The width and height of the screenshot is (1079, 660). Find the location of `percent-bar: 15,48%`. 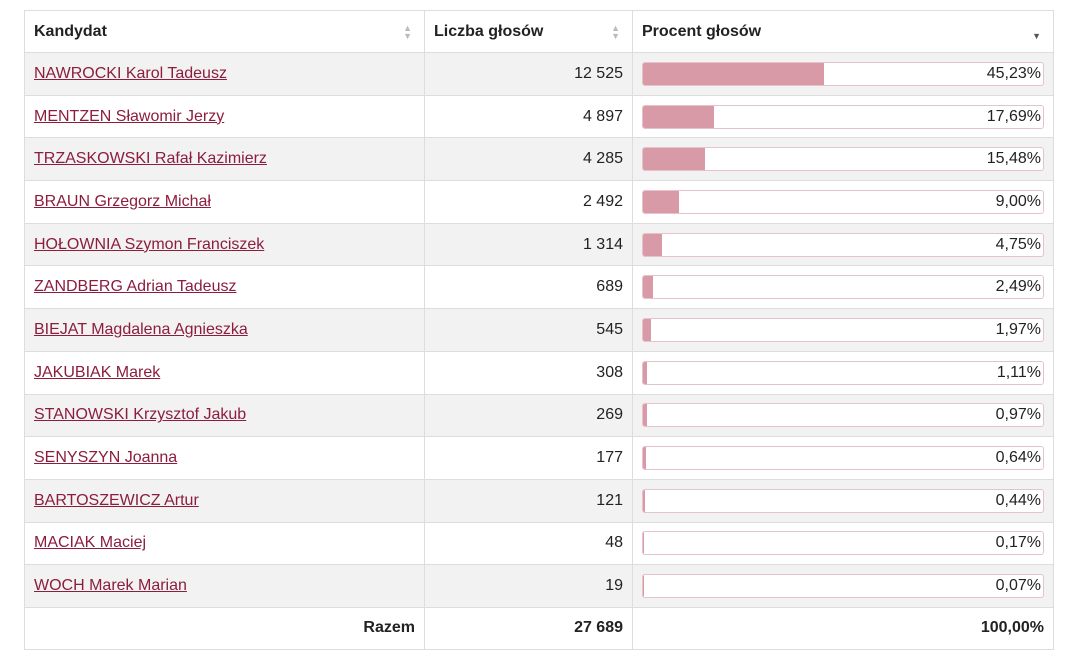

percent-bar: 15,48% is located at coordinates (843, 159).